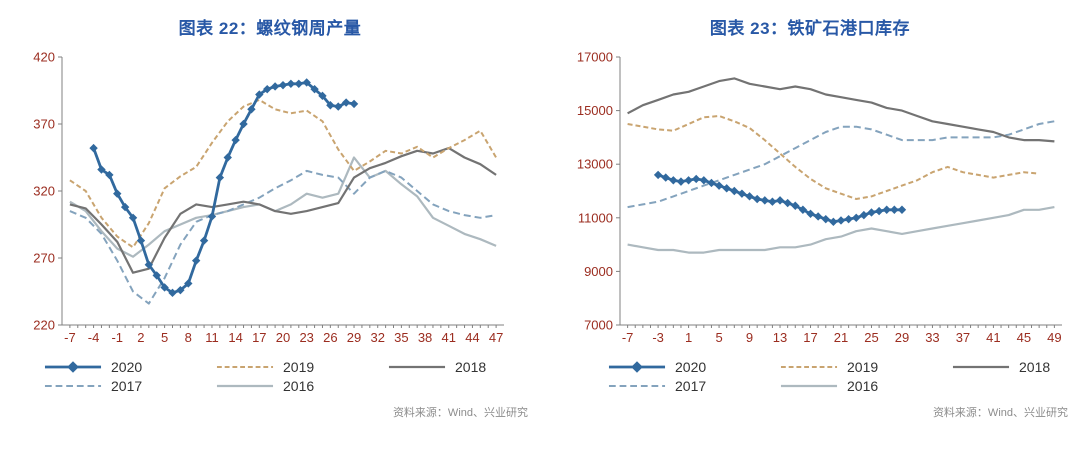  Describe the element at coordinates (292, 376) in the screenshot. I see `legend-rebar: 2020 2019 2018 2017 2016` at that location.